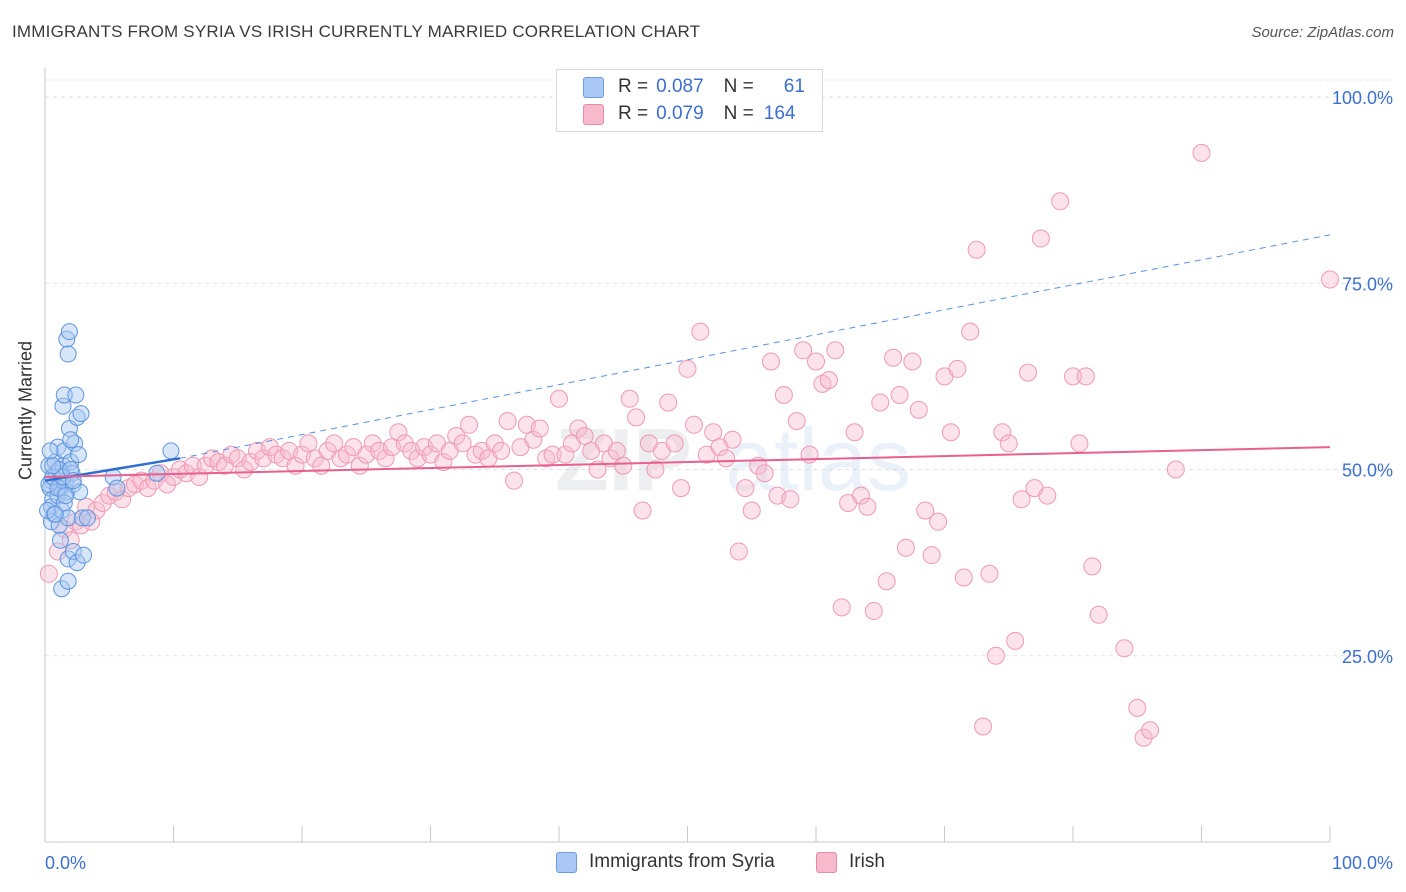 The height and width of the screenshot is (892, 1406). What do you see at coordinates (1362, 98) in the screenshot?
I see `y-tick-label: 100.0%` at bounding box center [1362, 98].